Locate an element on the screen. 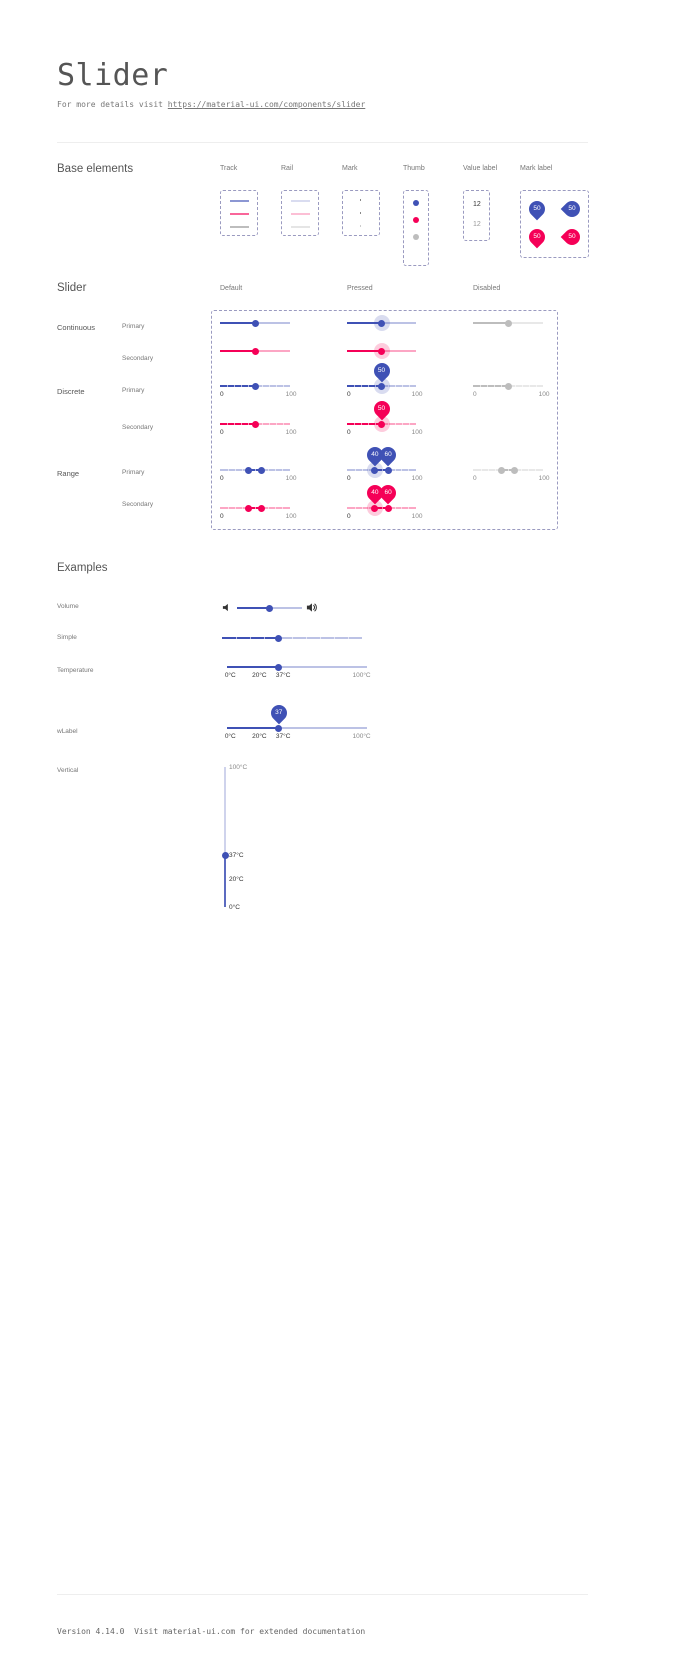 This screenshot has height=1674, width=689. slider-heading: Slider is located at coordinates (72, 288).